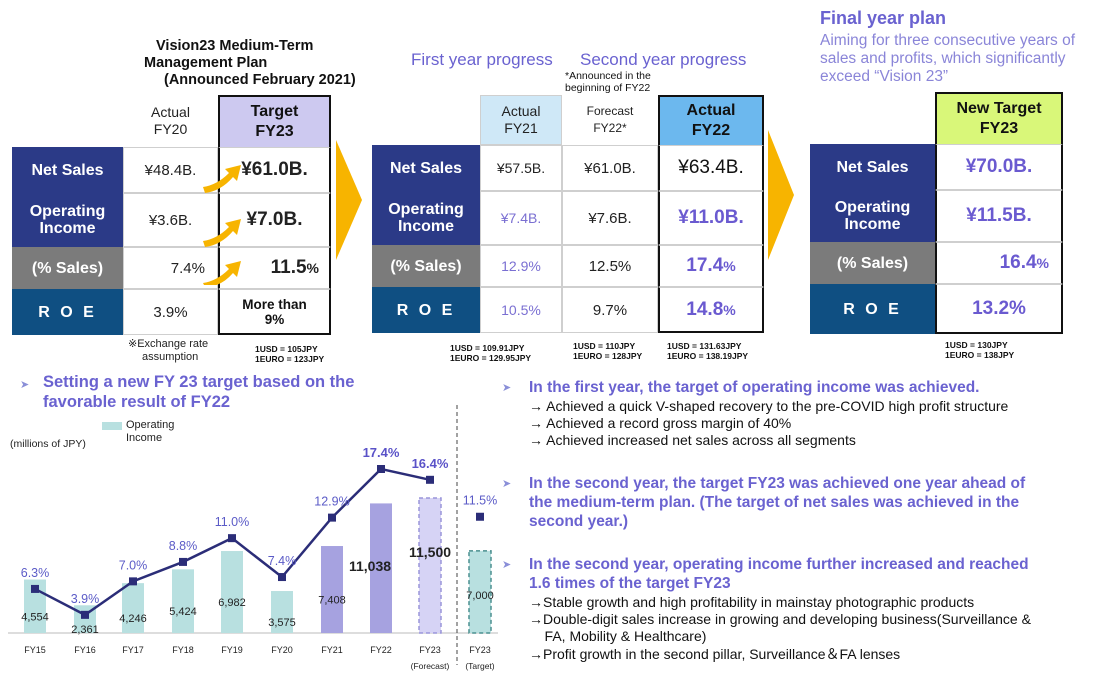 This screenshot has width=1117, height=674. What do you see at coordinates (232, 522) in the screenshot?
I see `margin-label-4: 11.0%` at bounding box center [232, 522].